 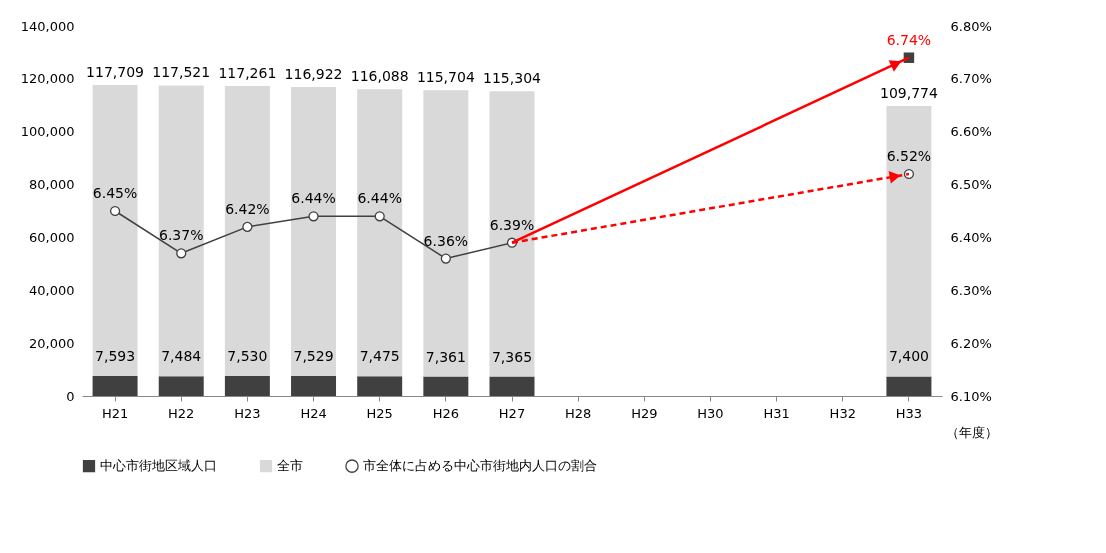 What do you see at coordinates (158, 466) in the screenshot?
I see `legend-label: 中心市街地区域人口` at bounding box center [158, 466].